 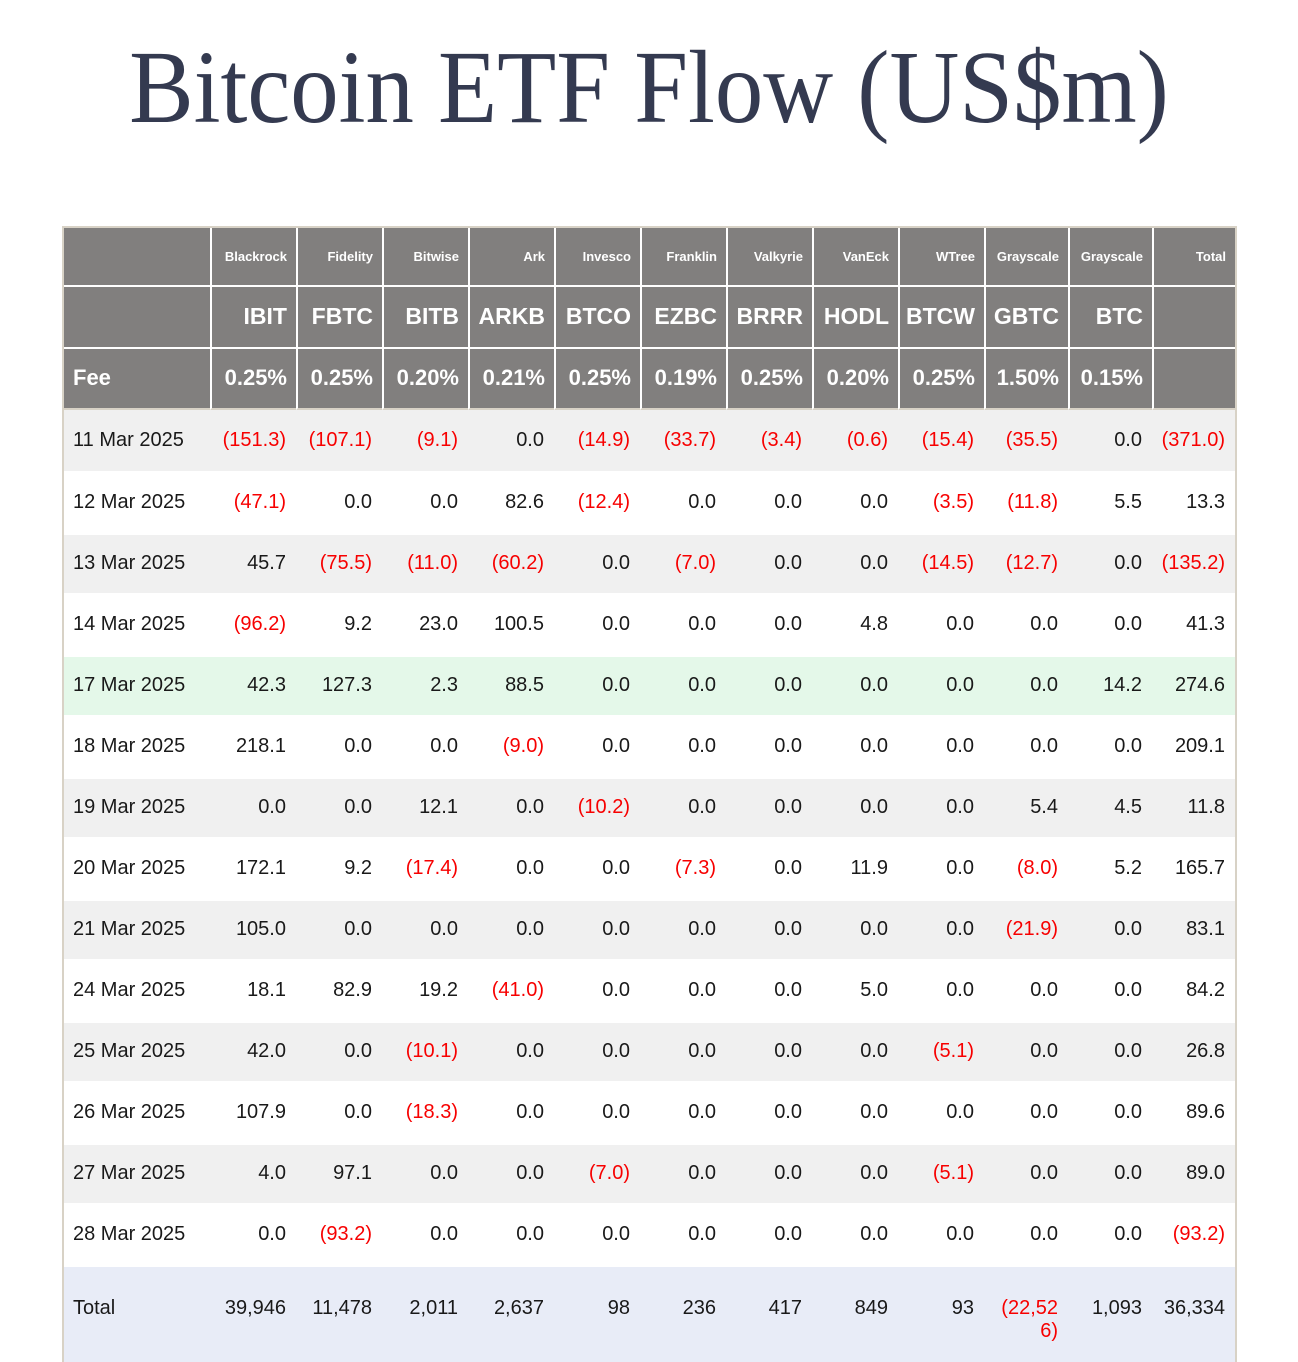 I want to click on issuer-header: Blackrock, so click(x=253, y=257).